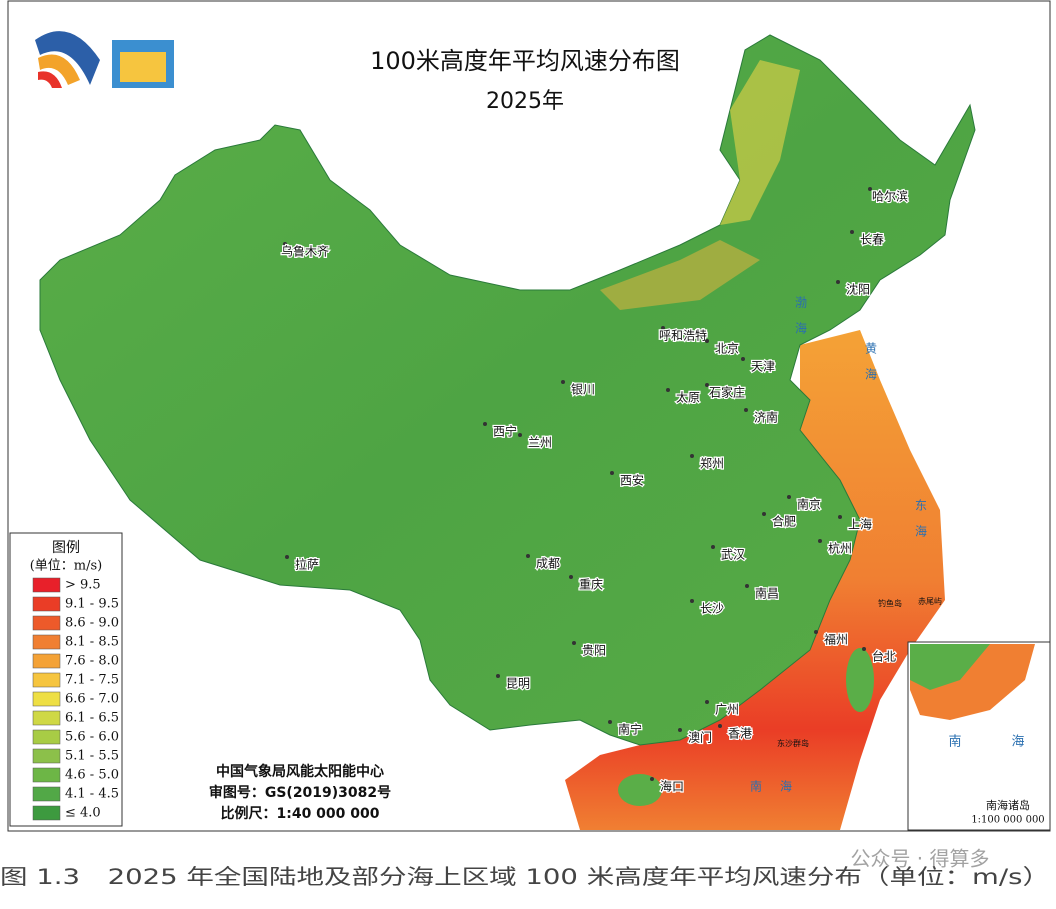  Describe the element at coordinates (104, 59) in the screenshot. I see `logo` at that location.